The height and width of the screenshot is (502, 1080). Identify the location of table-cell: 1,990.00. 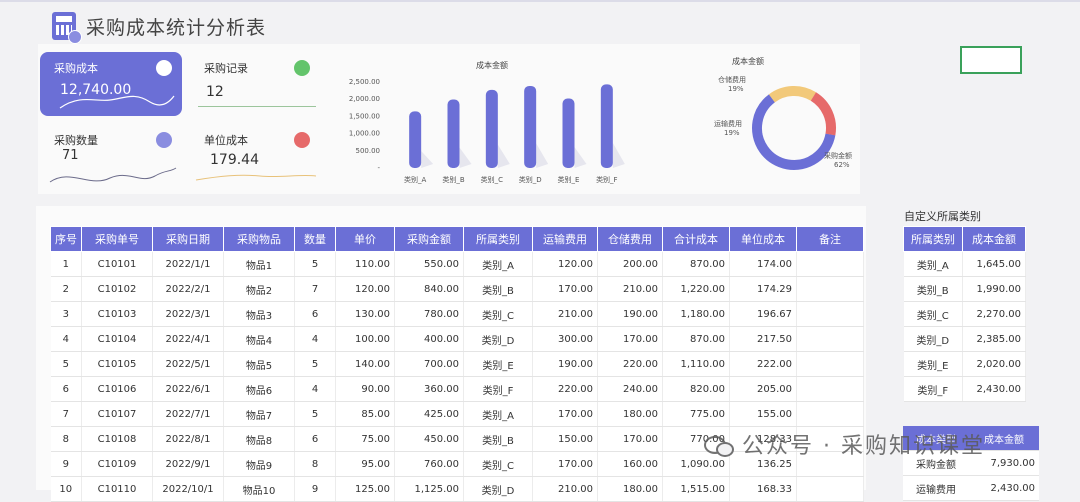
(994, 289).